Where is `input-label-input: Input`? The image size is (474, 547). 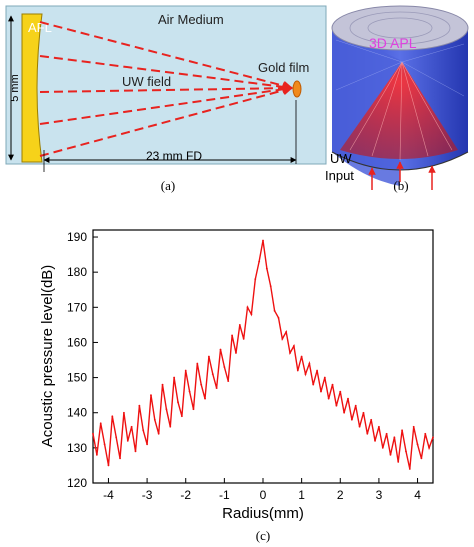 input-label-input: Input is located at coordinates (339, 175).